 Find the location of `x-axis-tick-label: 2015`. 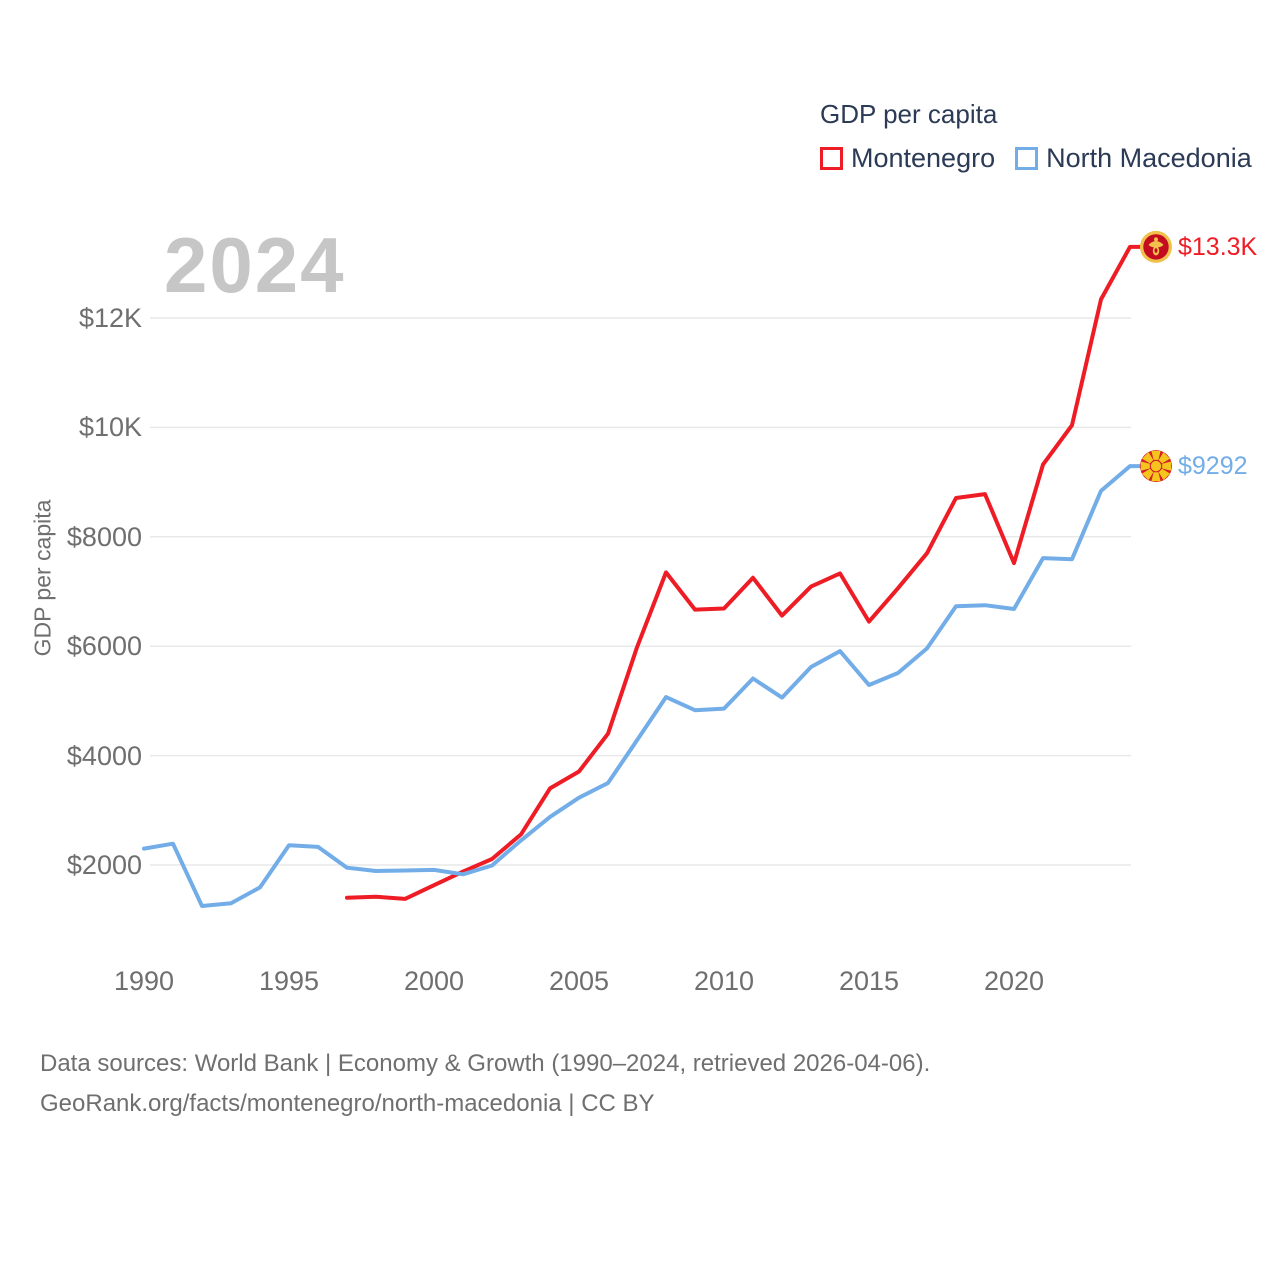

x-axis-tick-label: 2015 is located at coordinates (869, 981).